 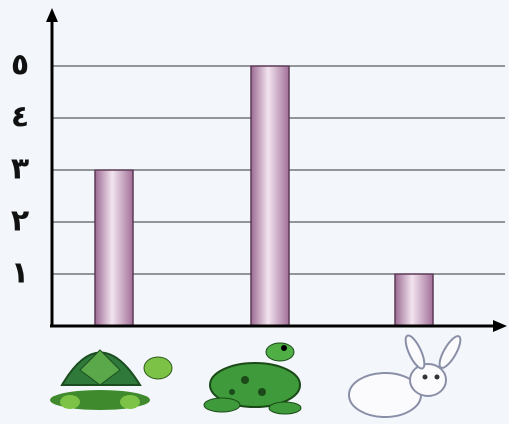 I want to click on y-tick-label: ٢, so click(x=20, y=221).